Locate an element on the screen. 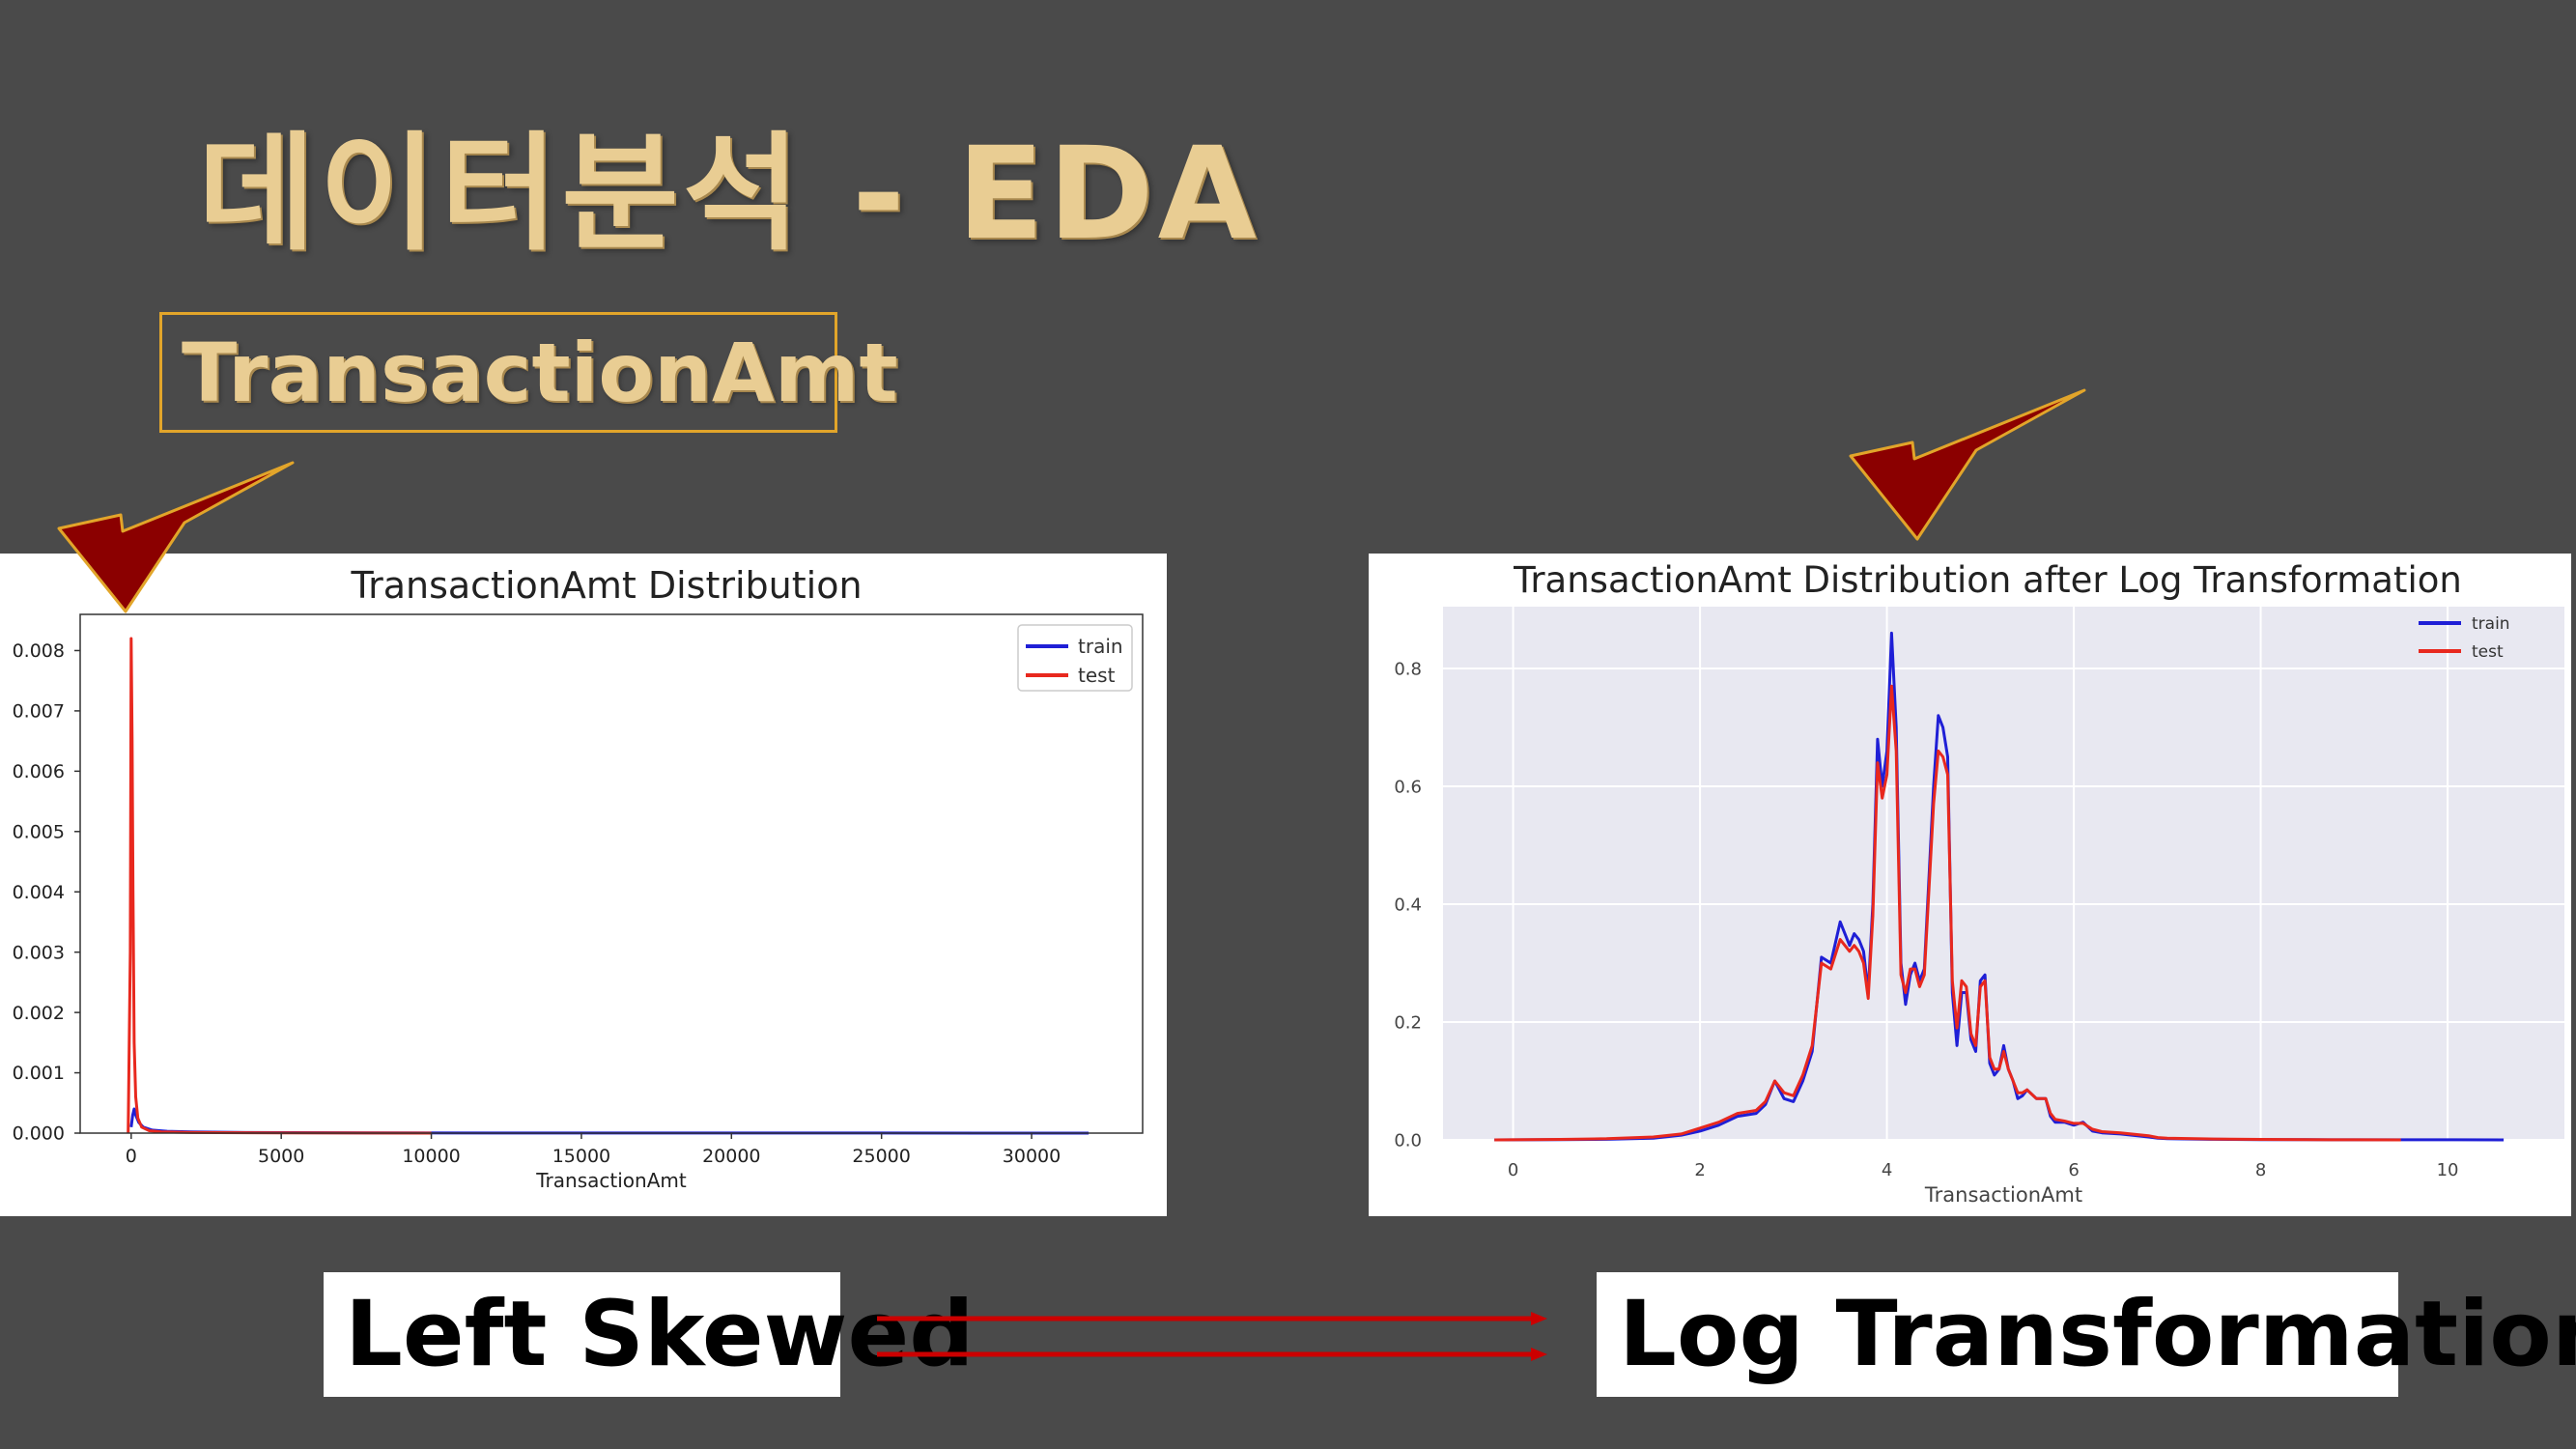 Image resolution: width=2576 pixels, height=1449 pixels. log-transformation-label-box: Log Transformation is located at coordinates (2086, 1334).